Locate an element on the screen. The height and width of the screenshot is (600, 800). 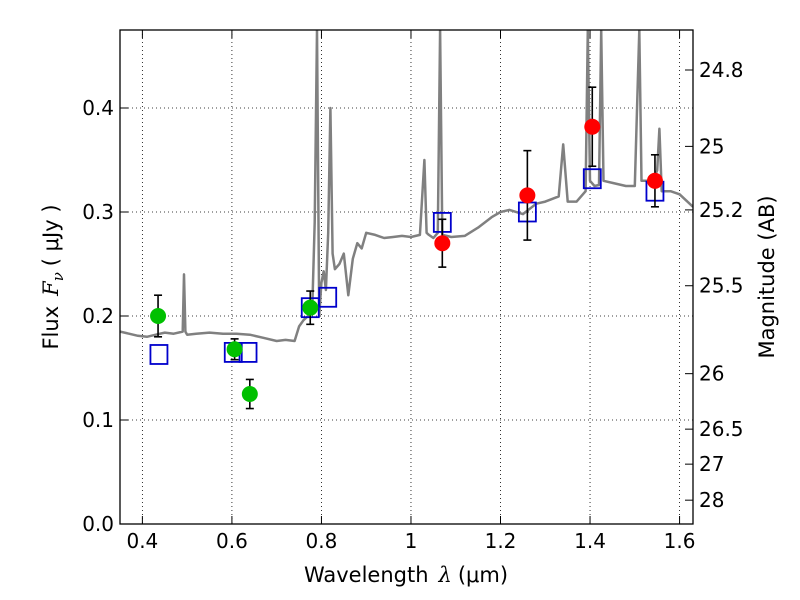
x-axis-label-text: Wavelength is located at coordinates (366, 575).